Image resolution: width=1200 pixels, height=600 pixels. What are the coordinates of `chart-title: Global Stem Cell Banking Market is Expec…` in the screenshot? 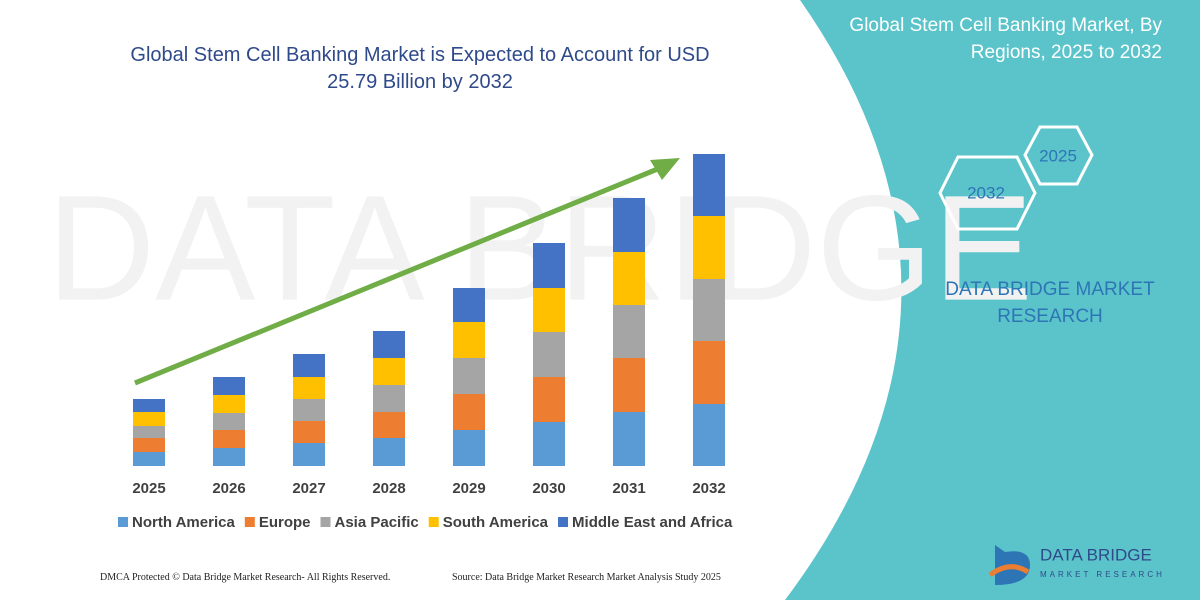 It's located at (420, 68).